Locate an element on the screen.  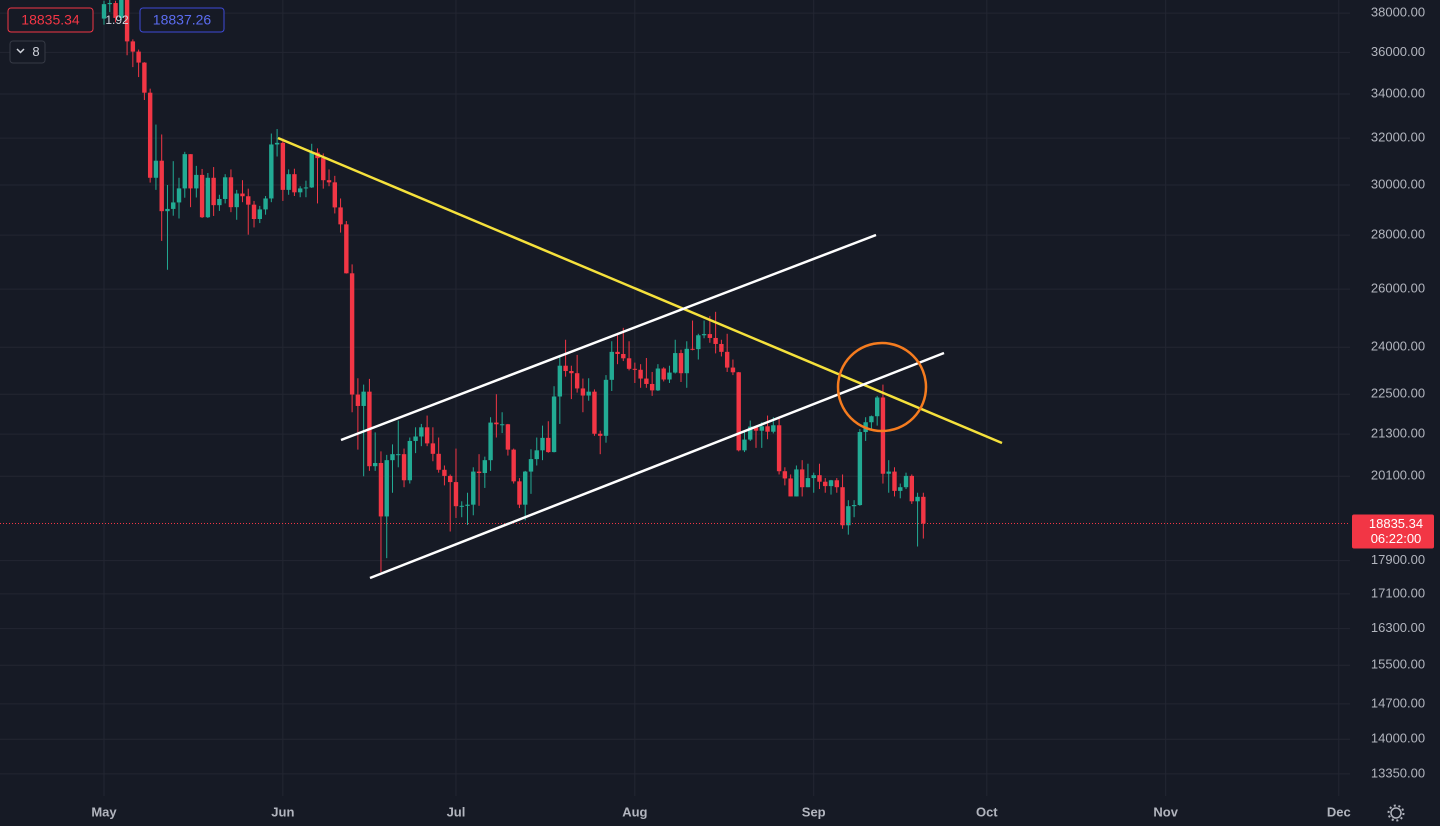
y-tick-label: 20100.00 is located at coordinates (1398, 475).